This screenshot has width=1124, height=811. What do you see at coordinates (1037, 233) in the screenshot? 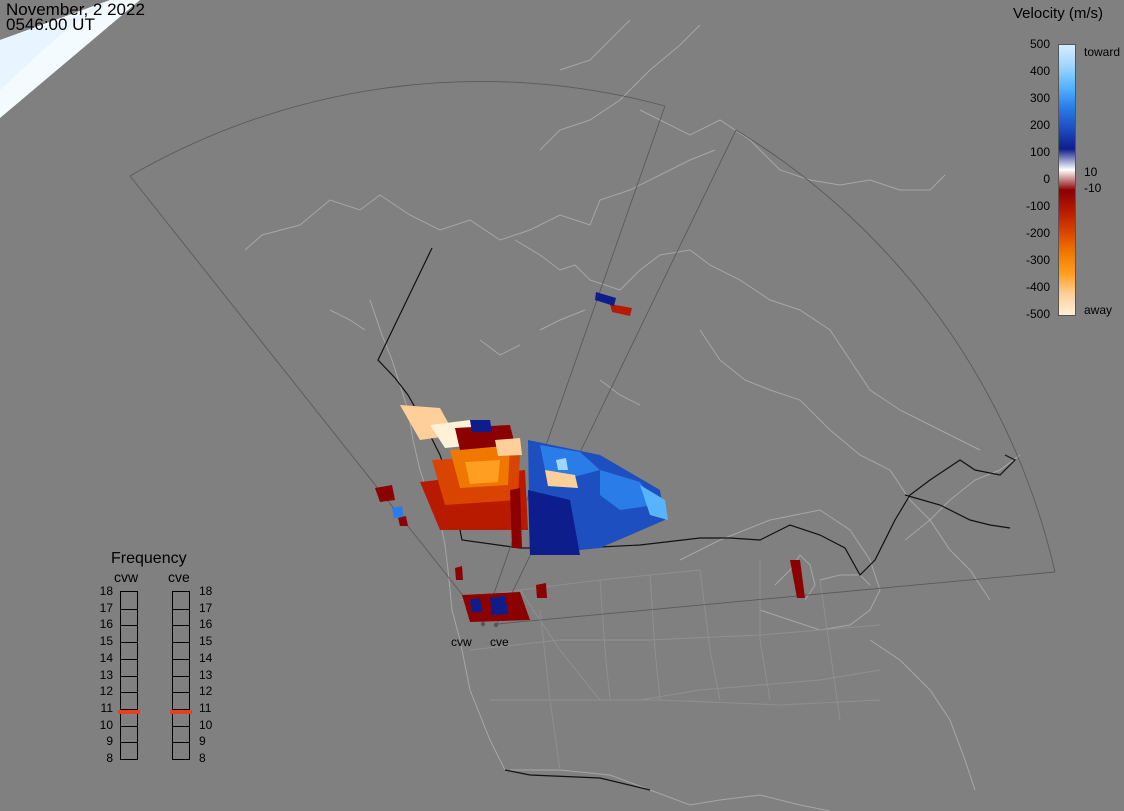
I see `colorbar-tick-label: -200` at bounding box center [1037, 233].